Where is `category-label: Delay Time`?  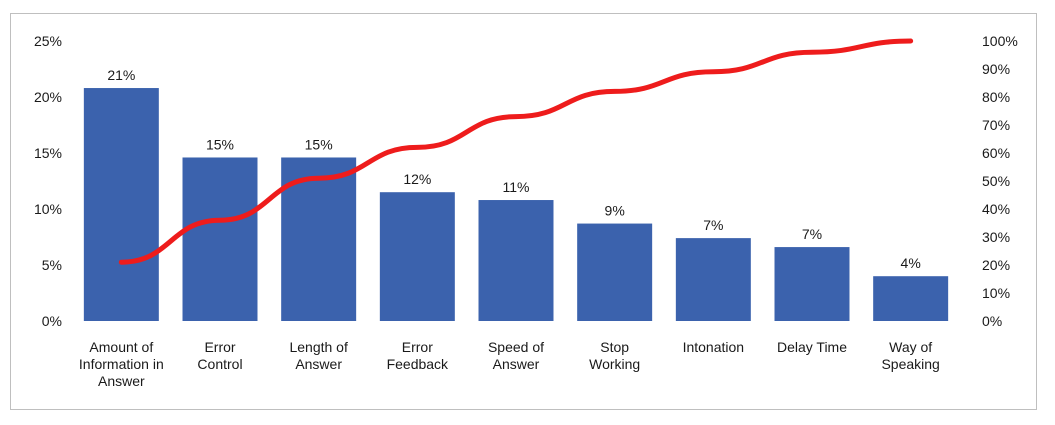
category-label: Delay Time is located at coordinates (812, 347).